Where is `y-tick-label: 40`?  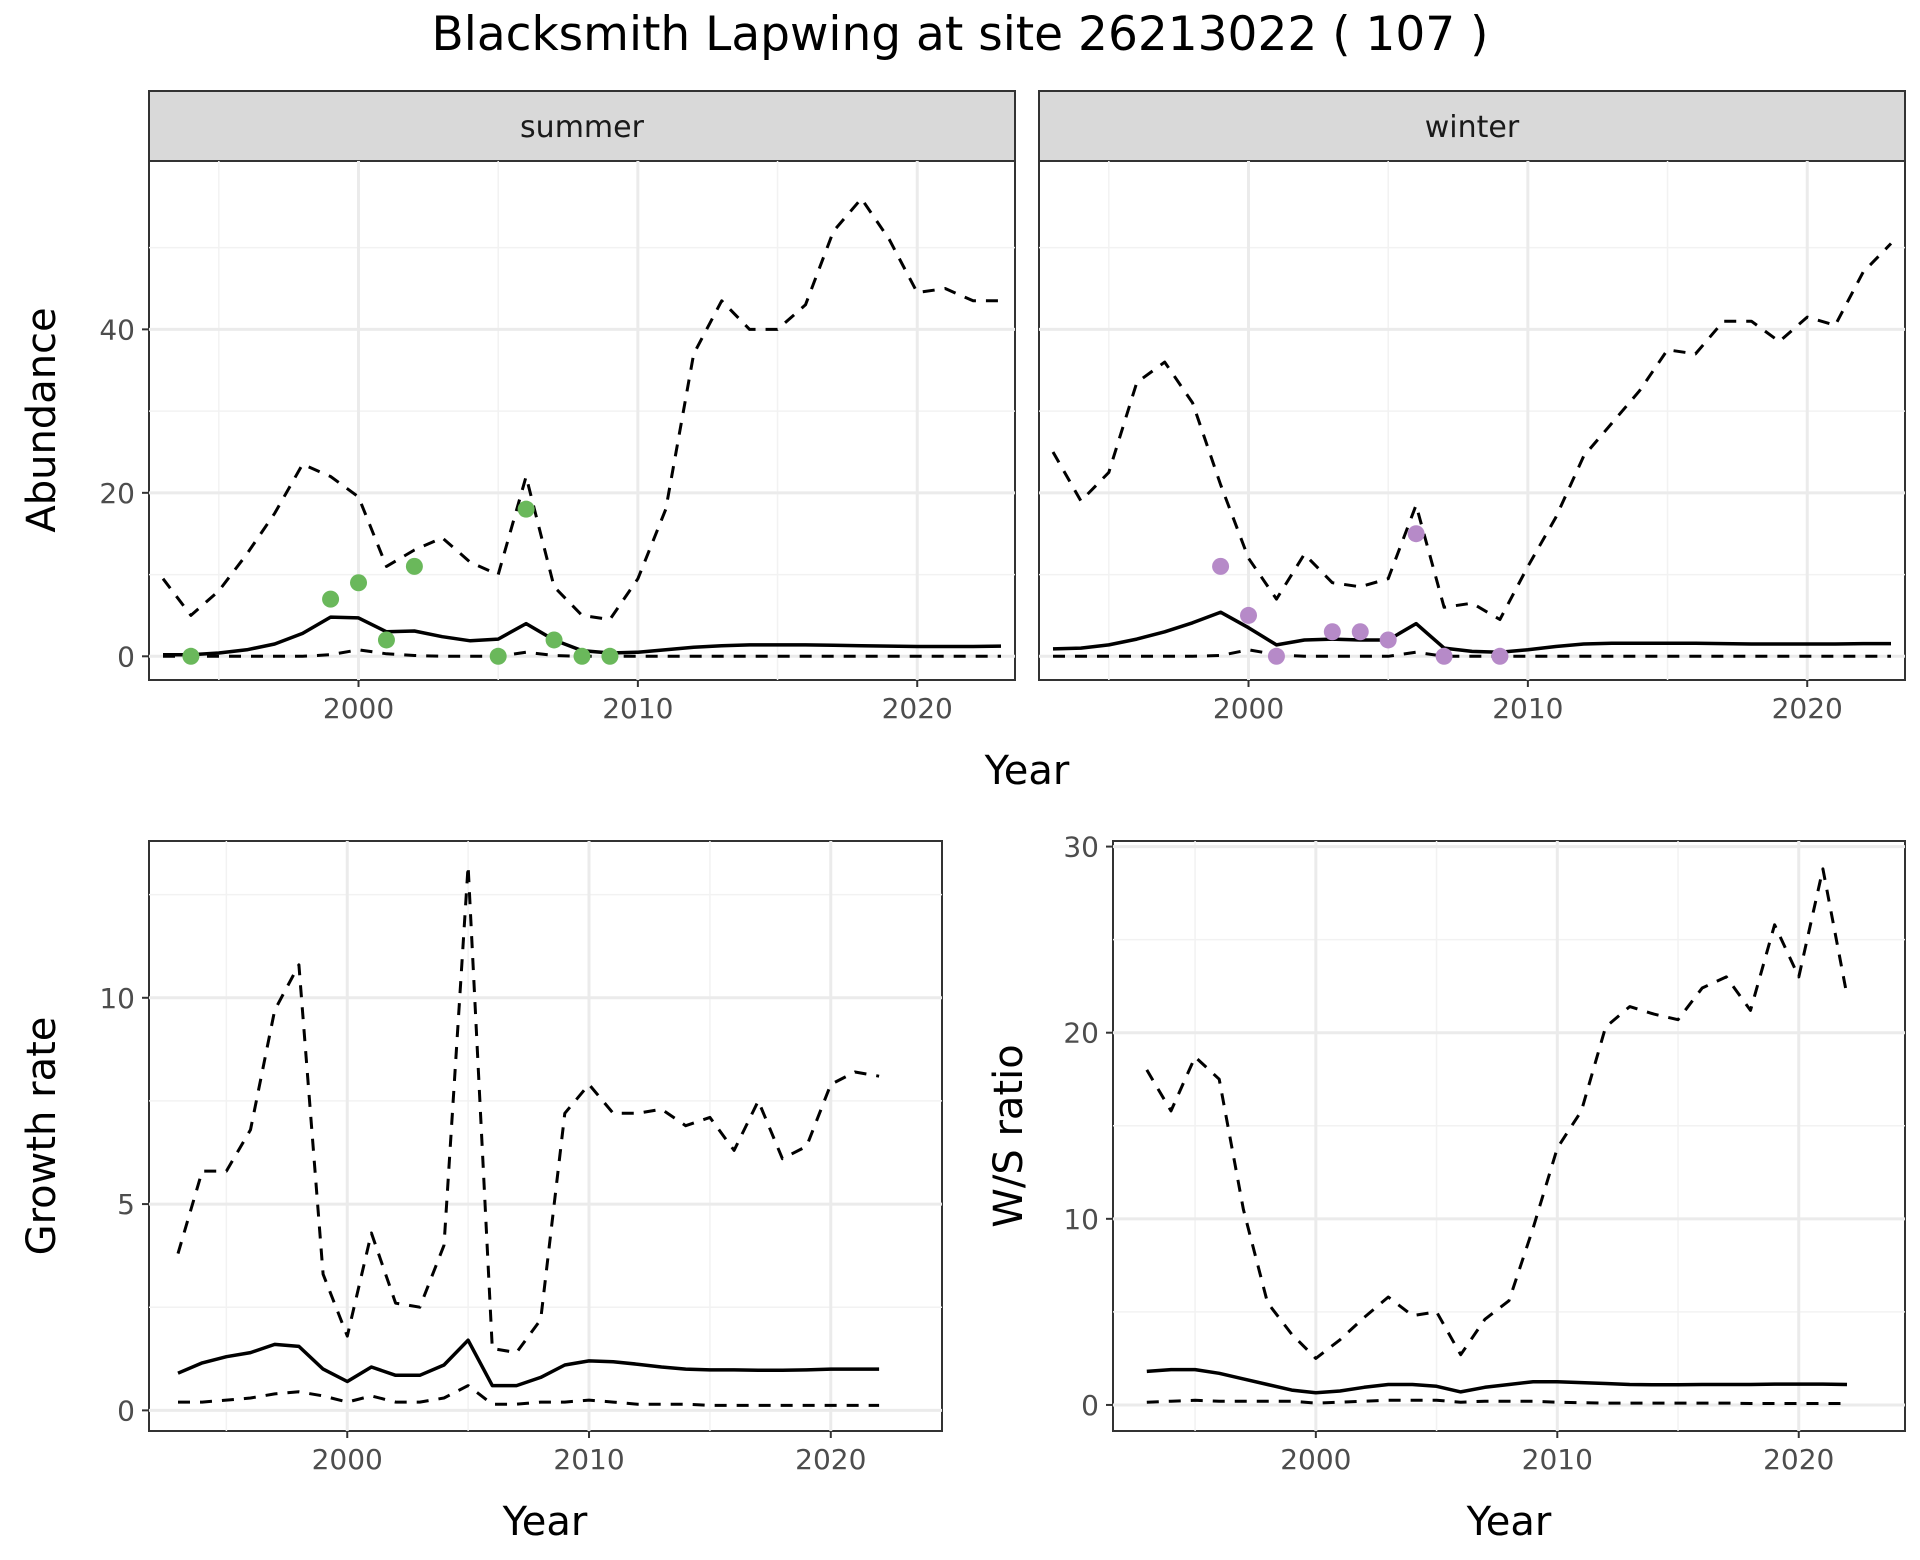 y-tick-label: 40 is located at coordinates (117, 329).